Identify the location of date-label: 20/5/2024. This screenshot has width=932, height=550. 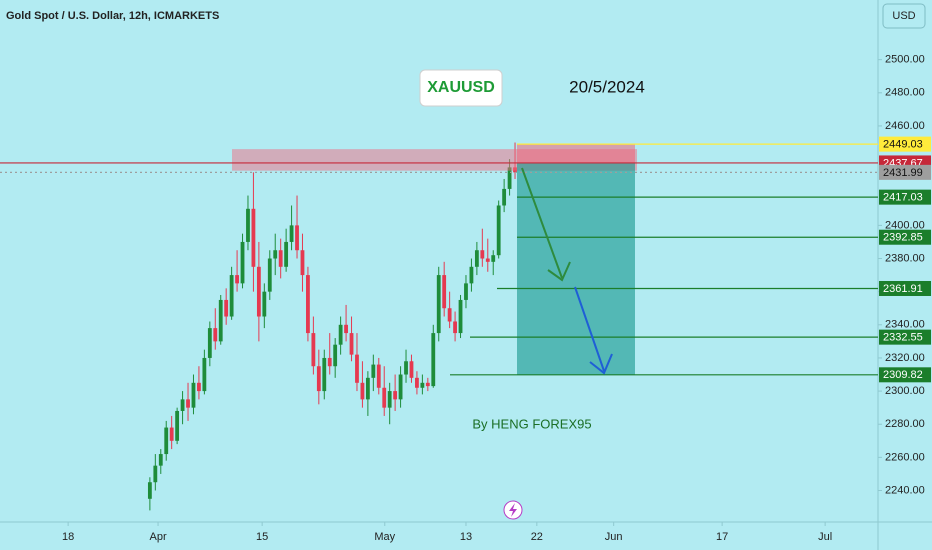
(607, 86).